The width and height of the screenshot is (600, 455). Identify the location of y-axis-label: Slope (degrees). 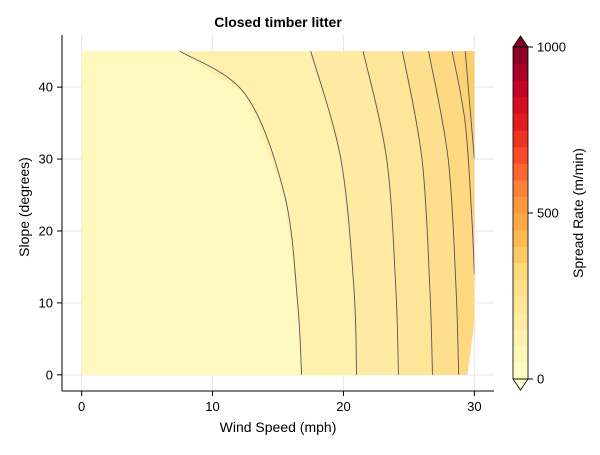
(24, 207).